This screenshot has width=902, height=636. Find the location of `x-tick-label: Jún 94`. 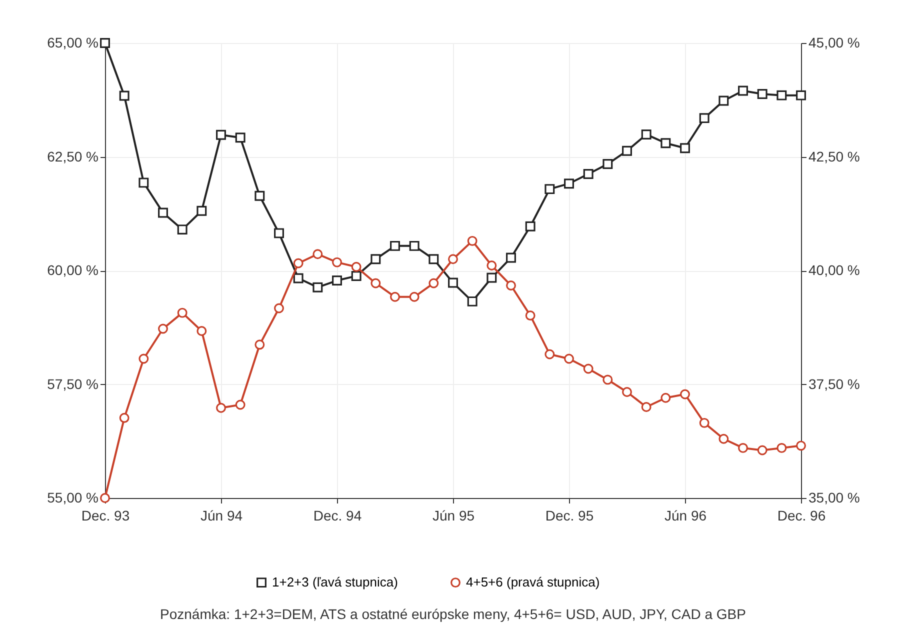

x-tick-label: Jún 94 is located at coordinates (221, 516).